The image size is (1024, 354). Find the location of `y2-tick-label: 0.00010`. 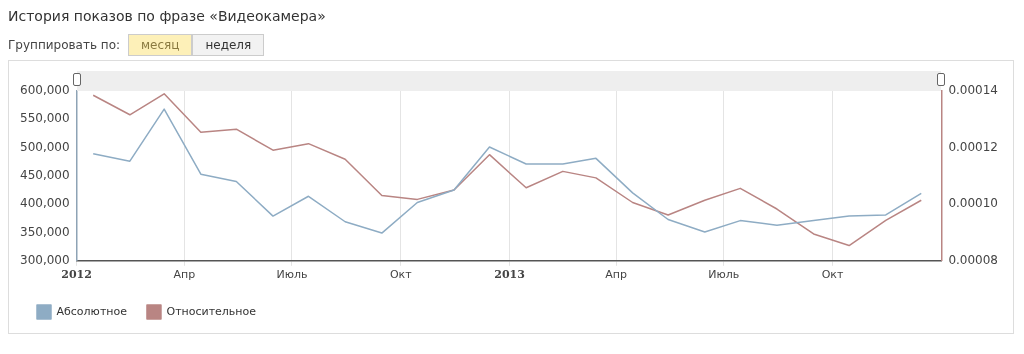

y2-tick-label: 0.00010 is located at coordinates (973, 203).